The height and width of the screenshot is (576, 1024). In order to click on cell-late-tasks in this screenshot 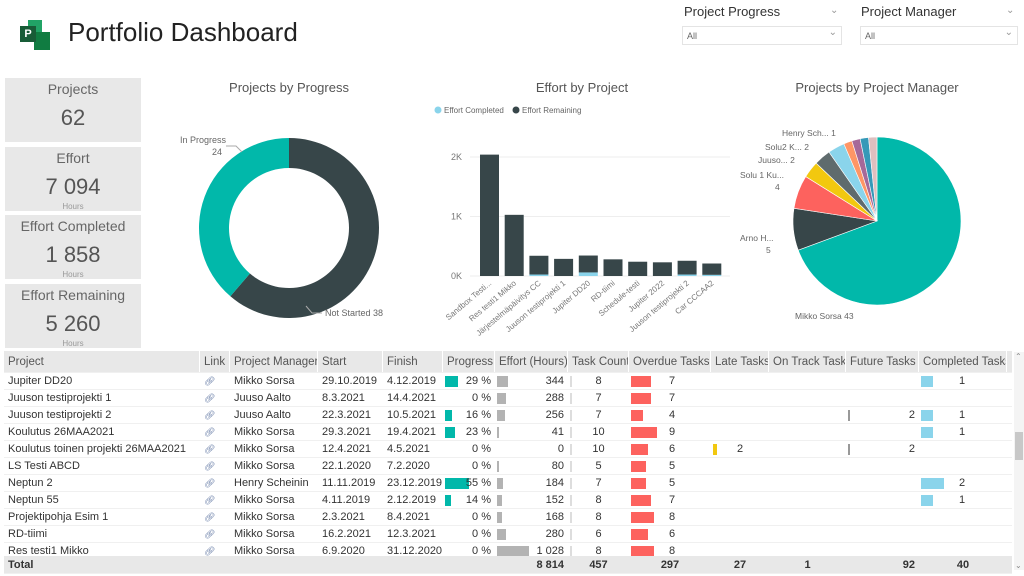, I will do `click(740, 381)`.